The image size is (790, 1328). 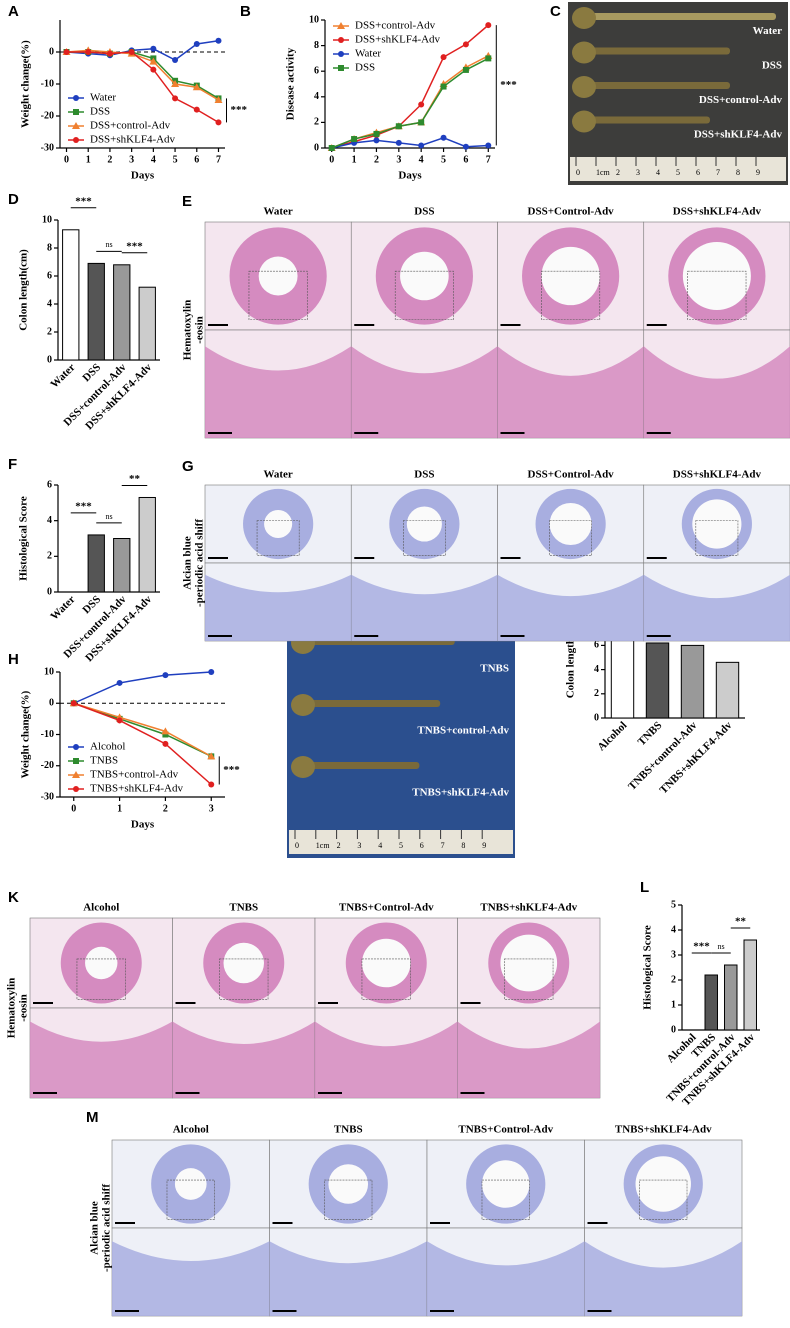 I want to click on y-tick-label: 2, so click(x=49, y=331).